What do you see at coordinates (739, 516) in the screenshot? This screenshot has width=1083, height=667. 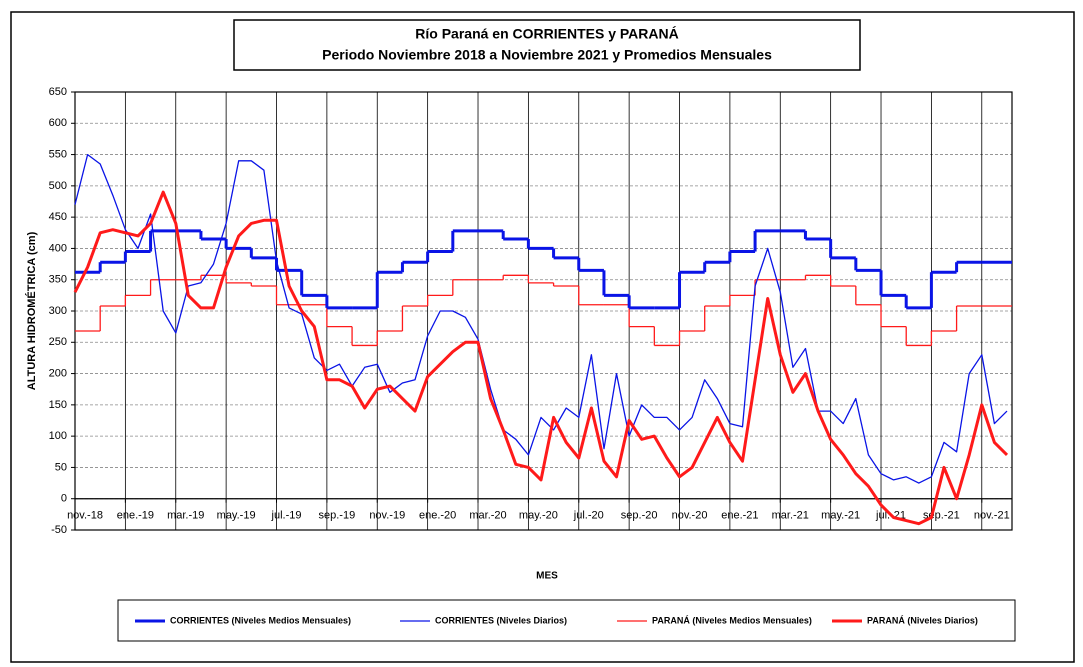 I see `x-tick-label: ene.-21` at bounding box center [739, 516].